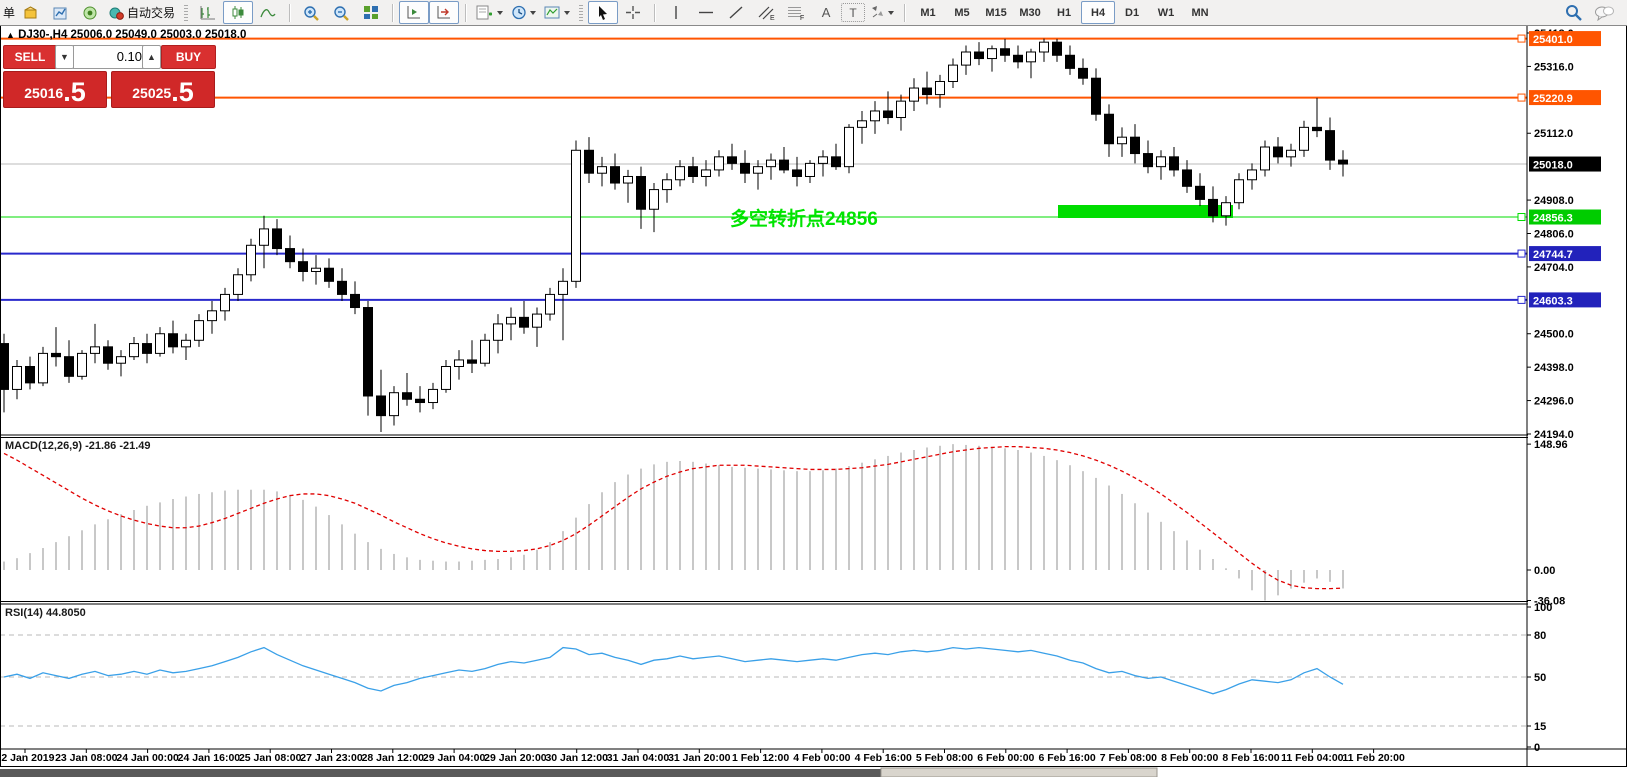 This screenshot has width=1627, height=777. I want to click on svg-text: 22 Jan 2019, so click(27, 758).